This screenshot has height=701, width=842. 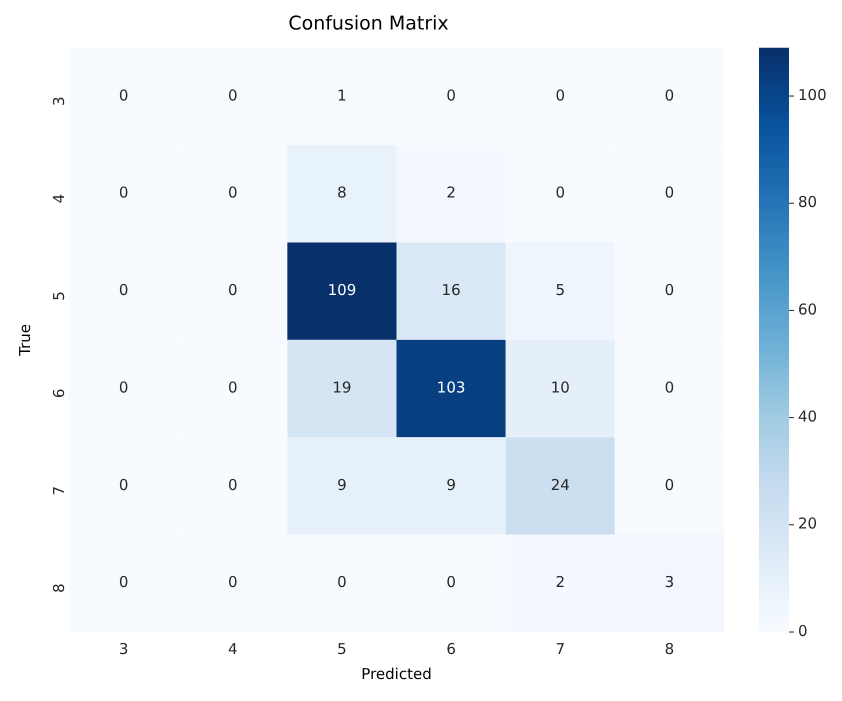 What do you see at coordinates (342, 95) in the screenshot?
I see `data-label: 1` at bounding box center [342, 95].